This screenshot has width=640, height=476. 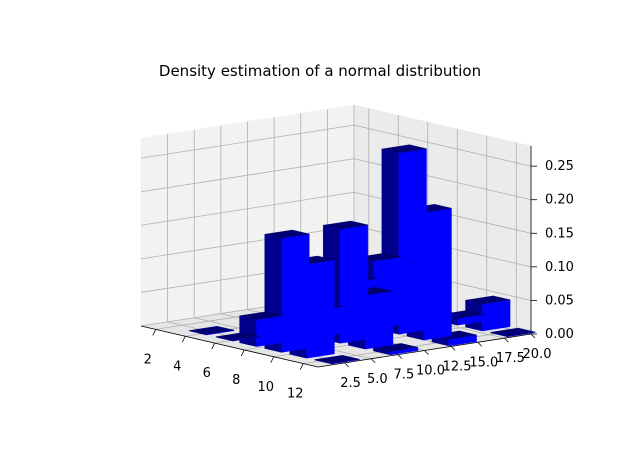 What do you see at coordinates (148, 359) in the screenshot?
I see `x-tick-label: 2` at bounding box center [148, 359].